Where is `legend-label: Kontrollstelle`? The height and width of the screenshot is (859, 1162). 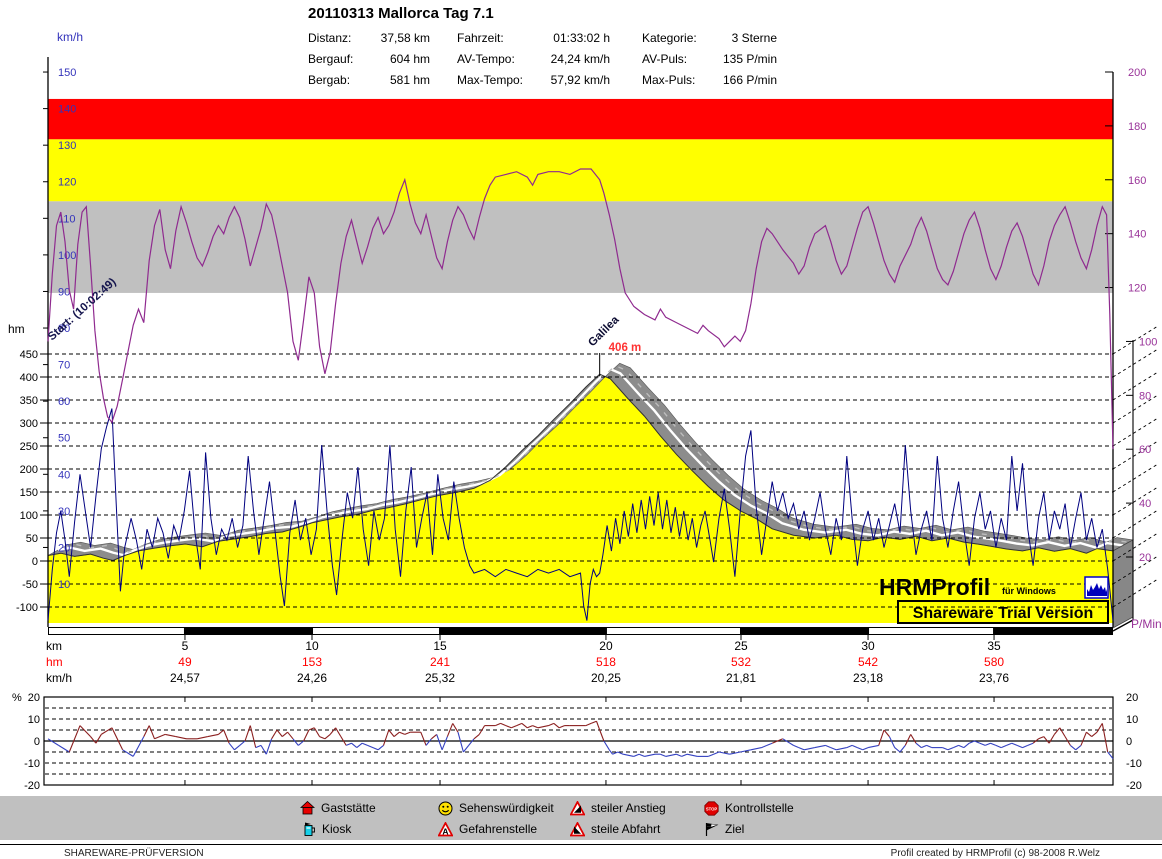 legend-label: Kontrollstelle is located at coordinates (759, 808).